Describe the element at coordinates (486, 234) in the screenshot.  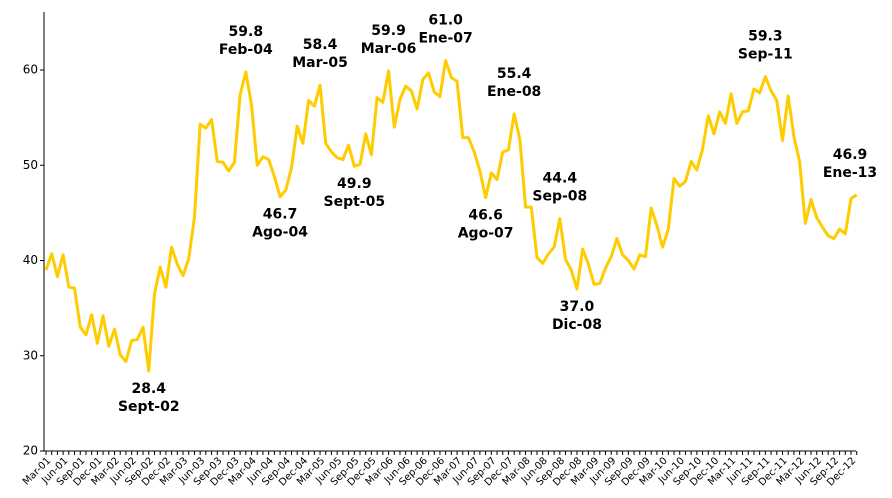
I see `annotation-date: Ago-07` at that location.